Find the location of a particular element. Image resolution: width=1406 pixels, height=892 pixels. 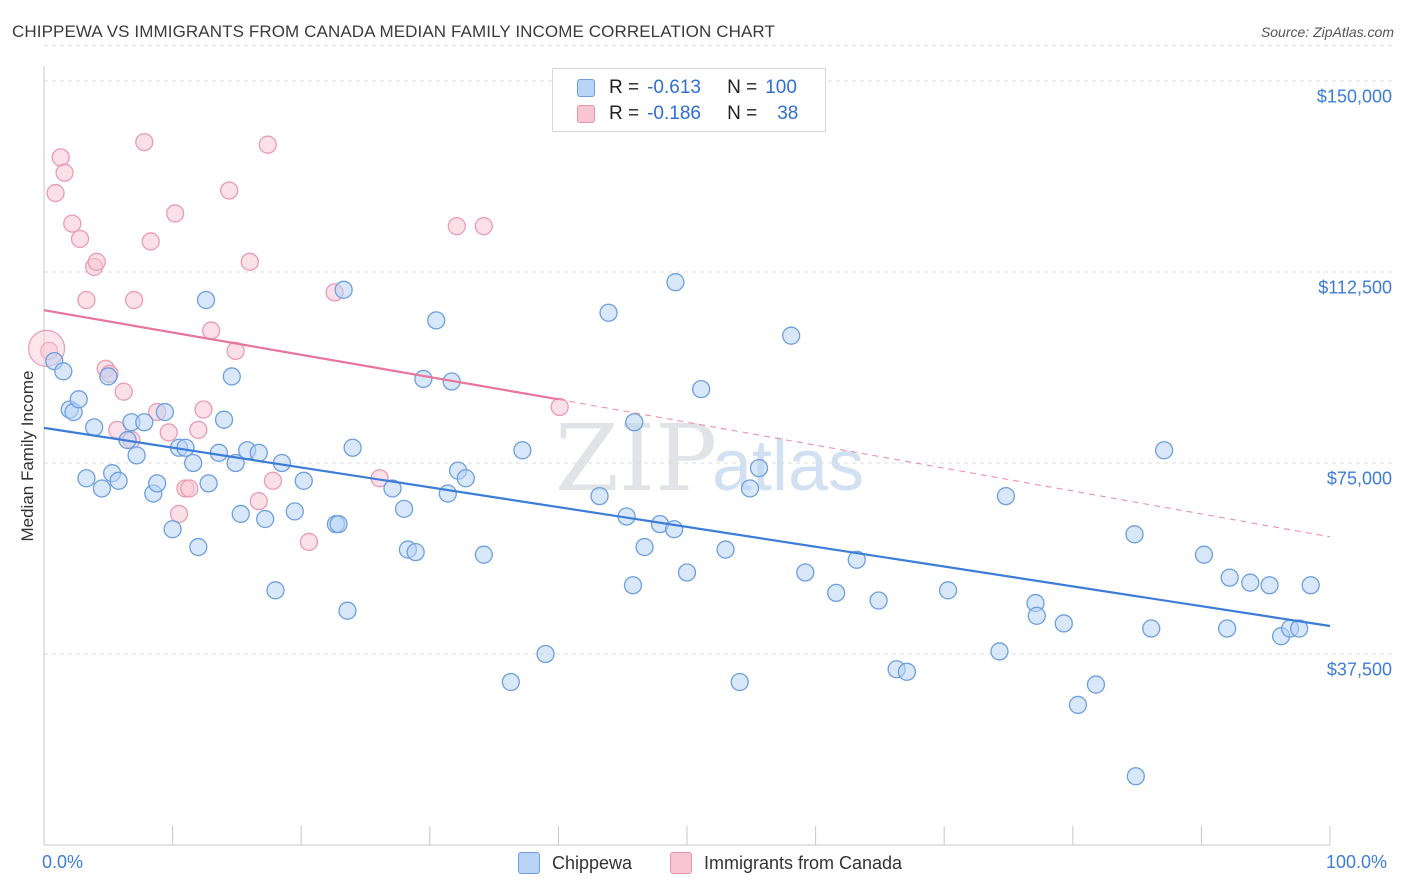

source-label: Source: ZipAtlas.com is located at coordinates (1327, 32).